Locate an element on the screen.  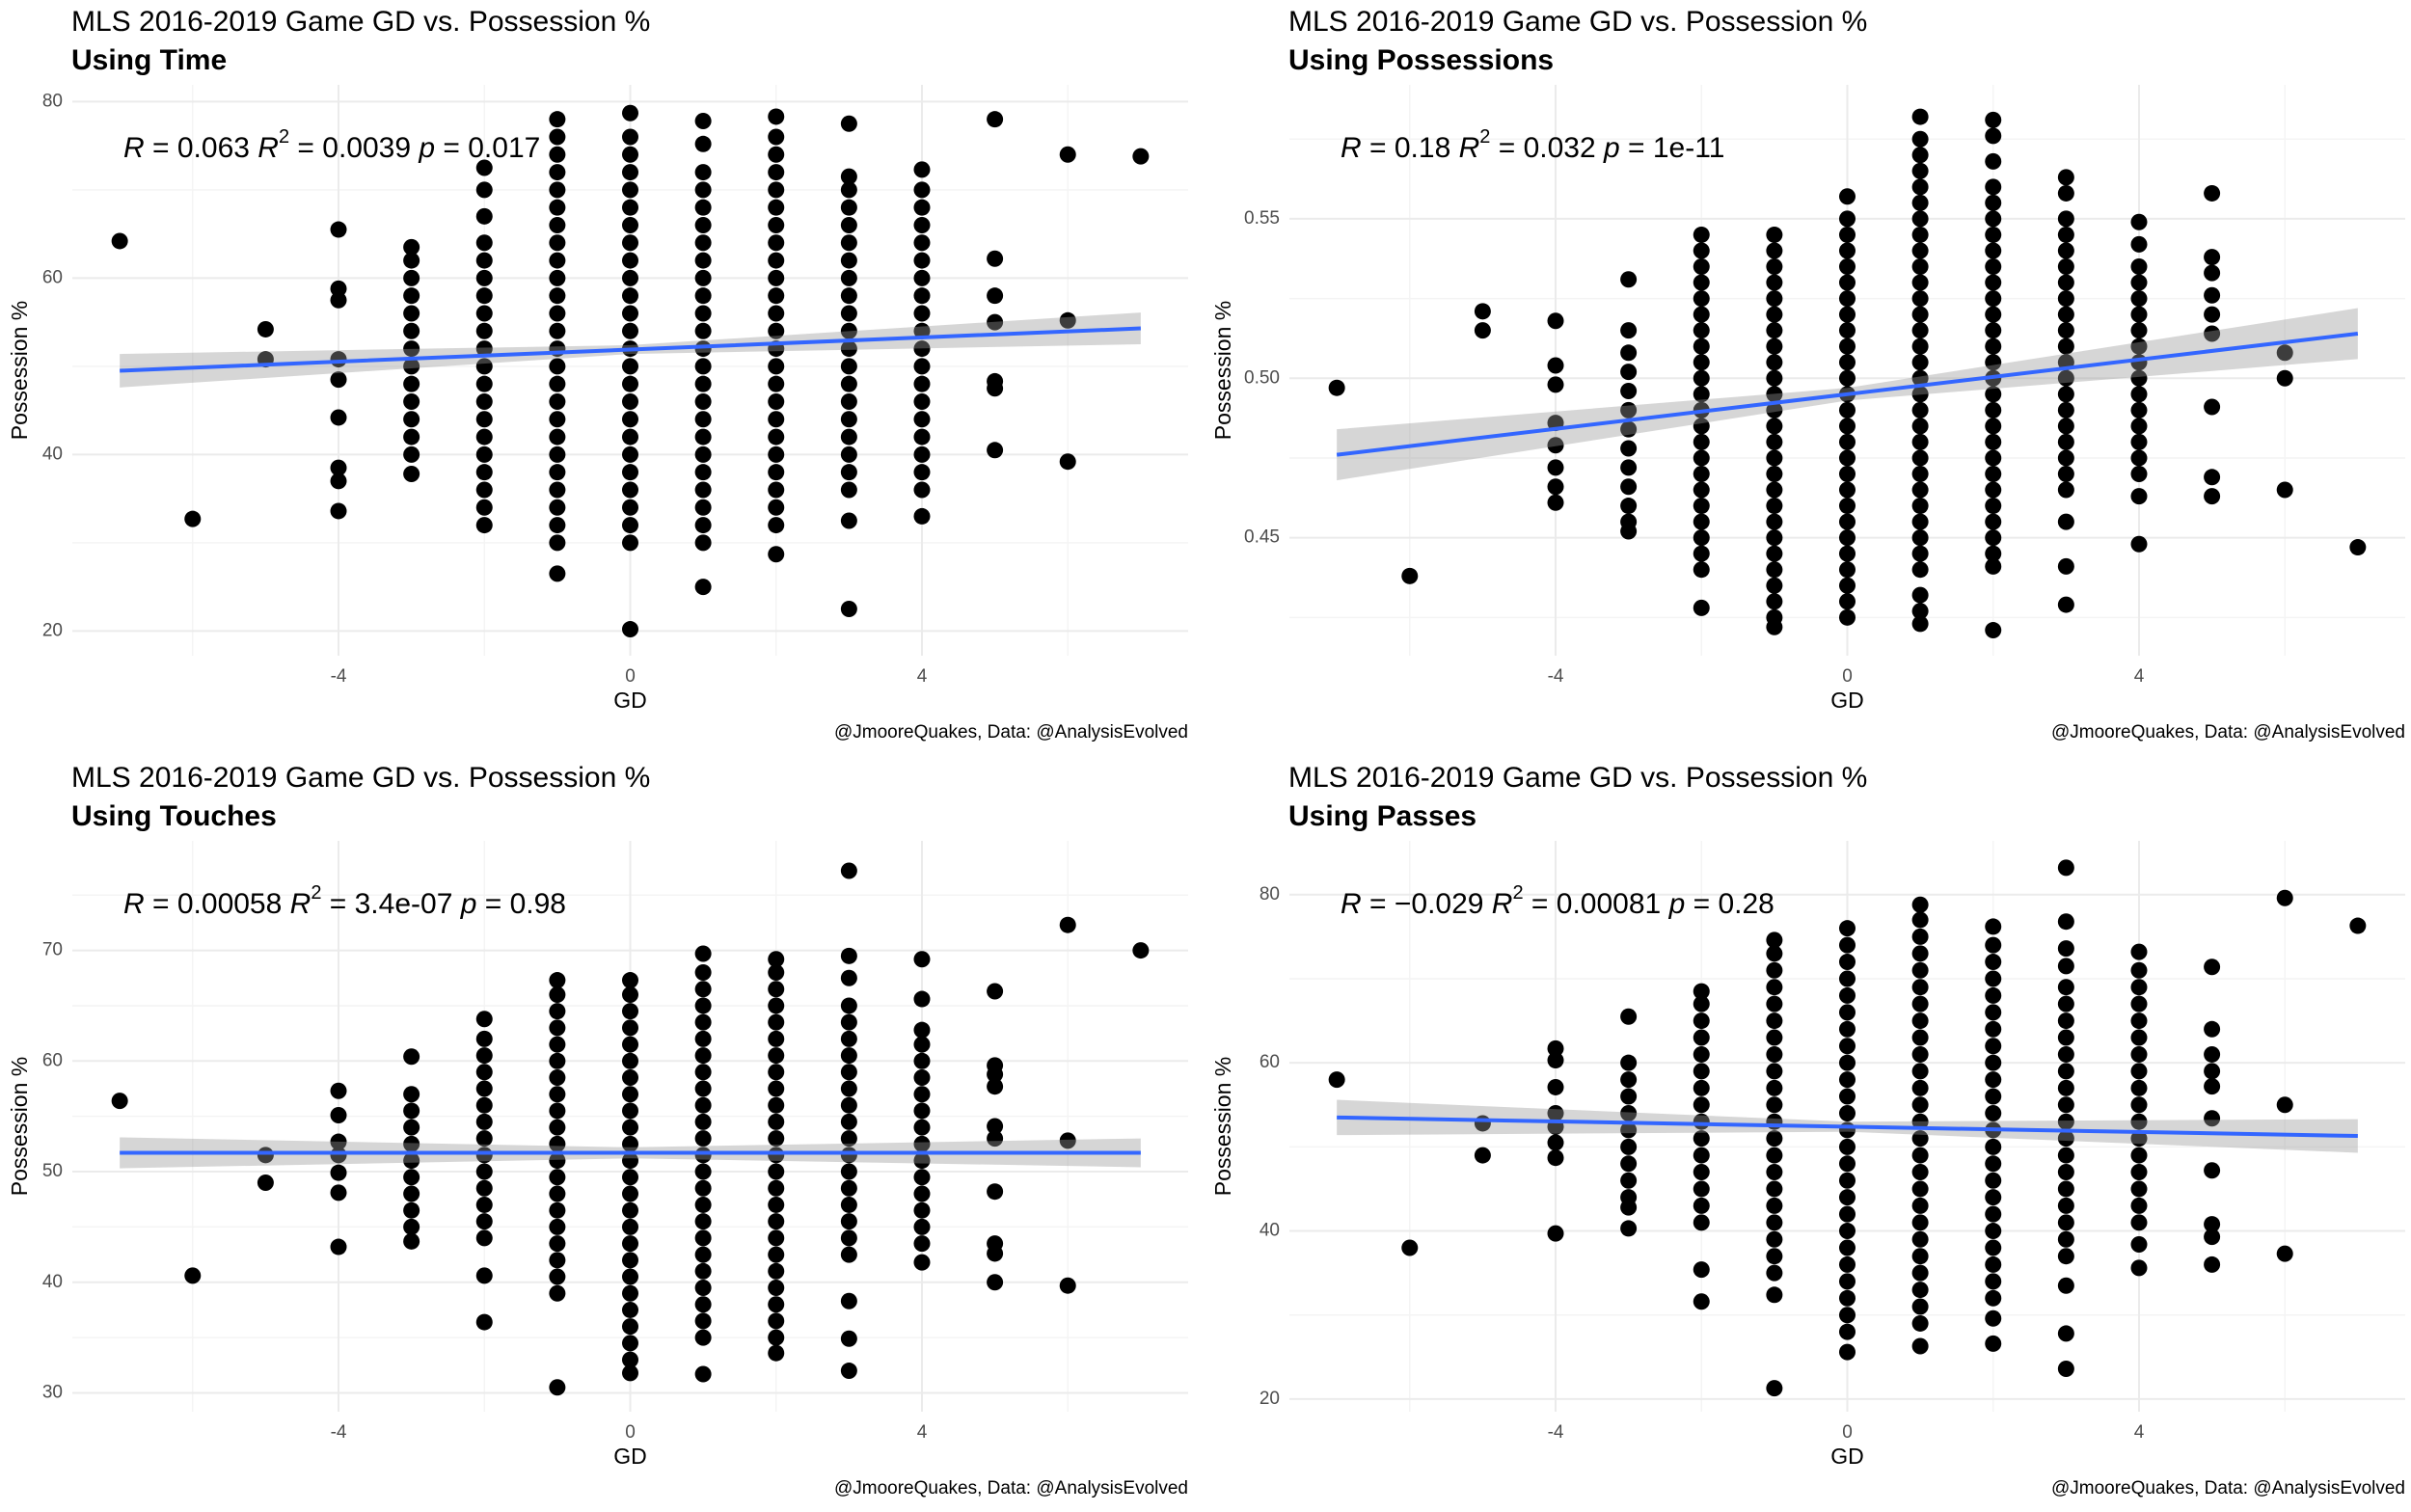
caption: @JmooreQuakes, Data: @AnalysisEvolved is located at coordinates (1011, 1488).